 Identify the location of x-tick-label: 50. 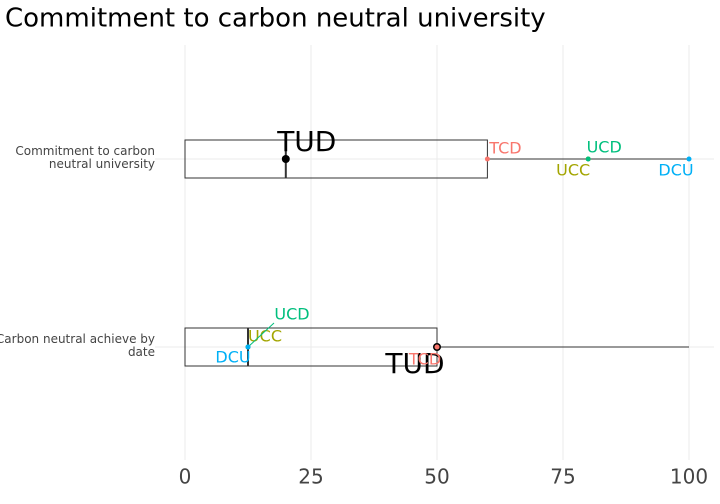
(436, 477).